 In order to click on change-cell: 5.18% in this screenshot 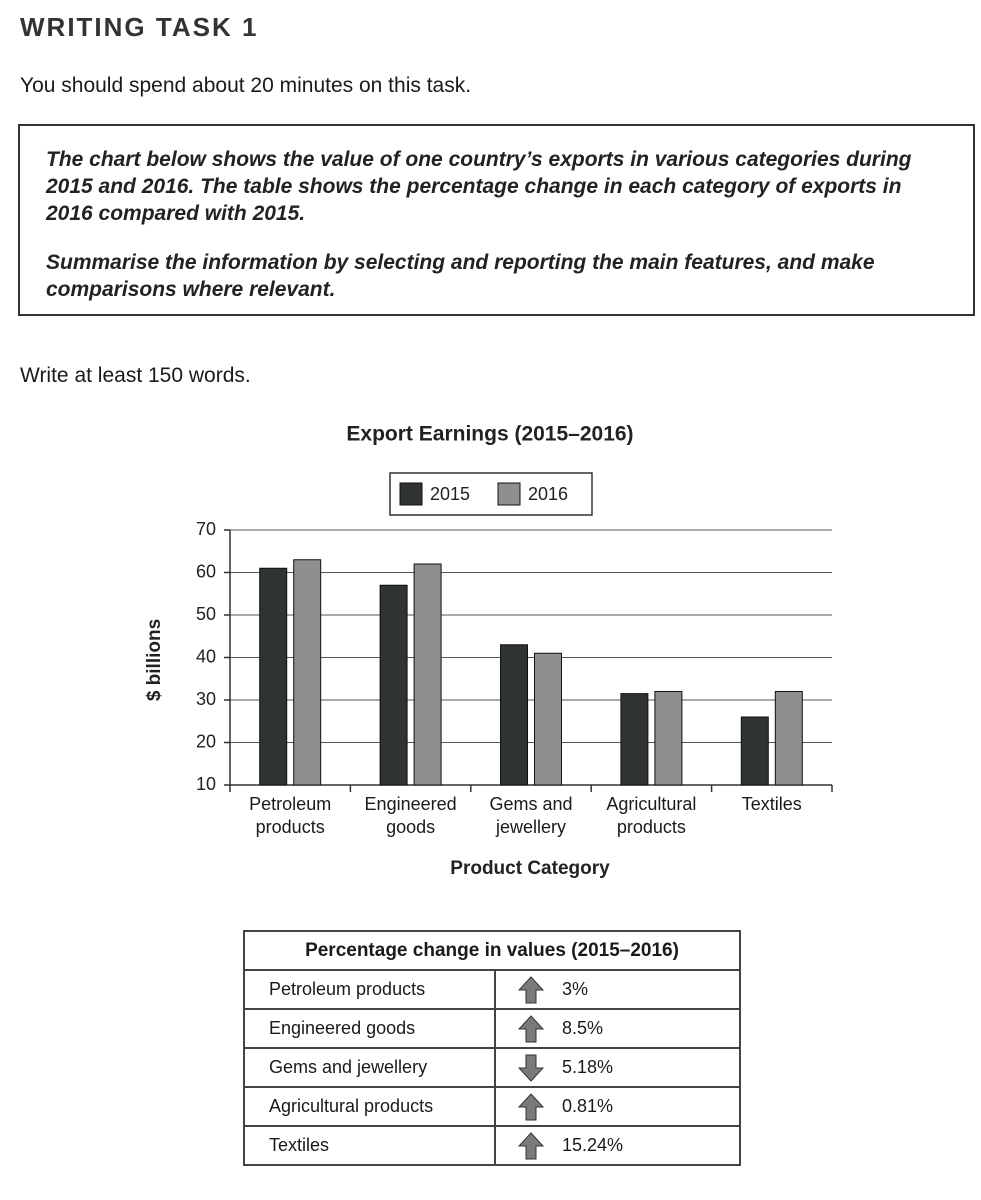, I will do `click(617, 1067)`.